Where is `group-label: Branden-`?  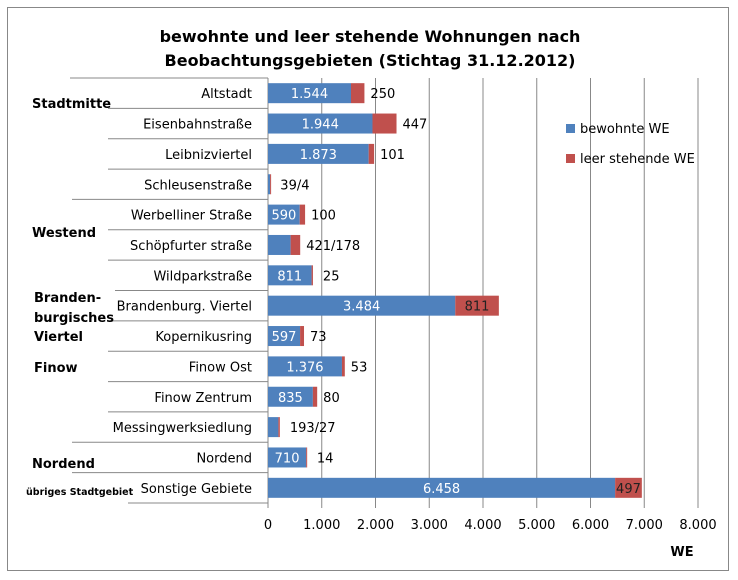 group-label: Branden- is located at coordinates (67, 298).